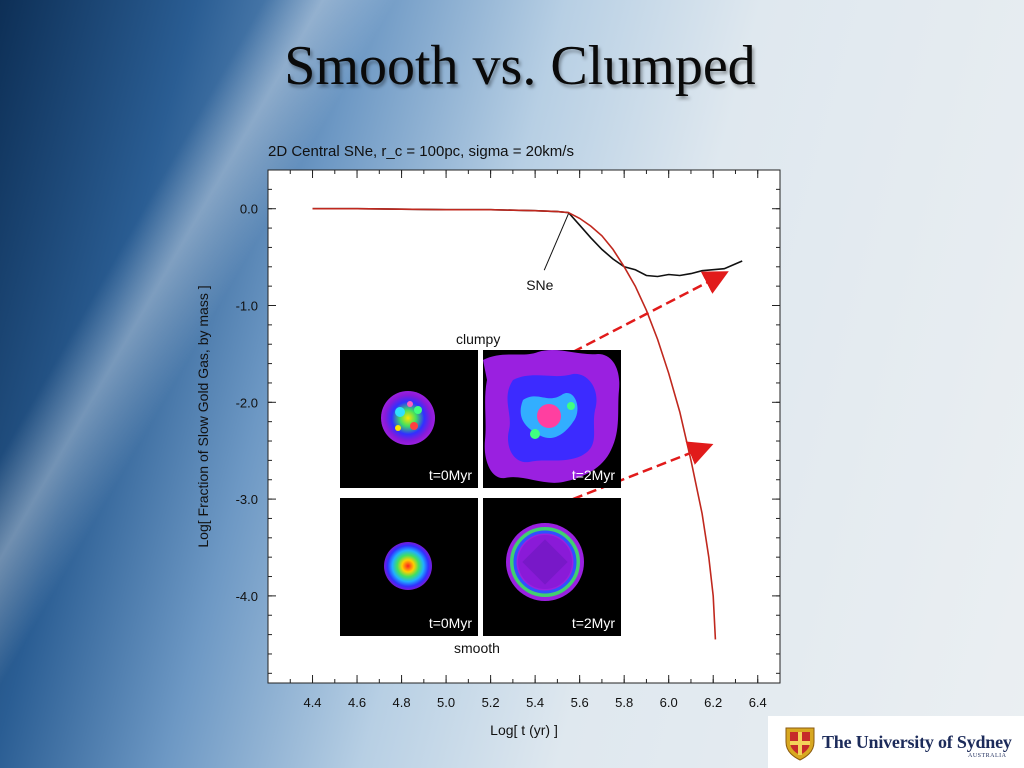 The height and width of the screenshot is (768, 1024). Describe the element at coordinates (624, 702) in the screenshot. I see `x-tick-label: 5.8` at that location.